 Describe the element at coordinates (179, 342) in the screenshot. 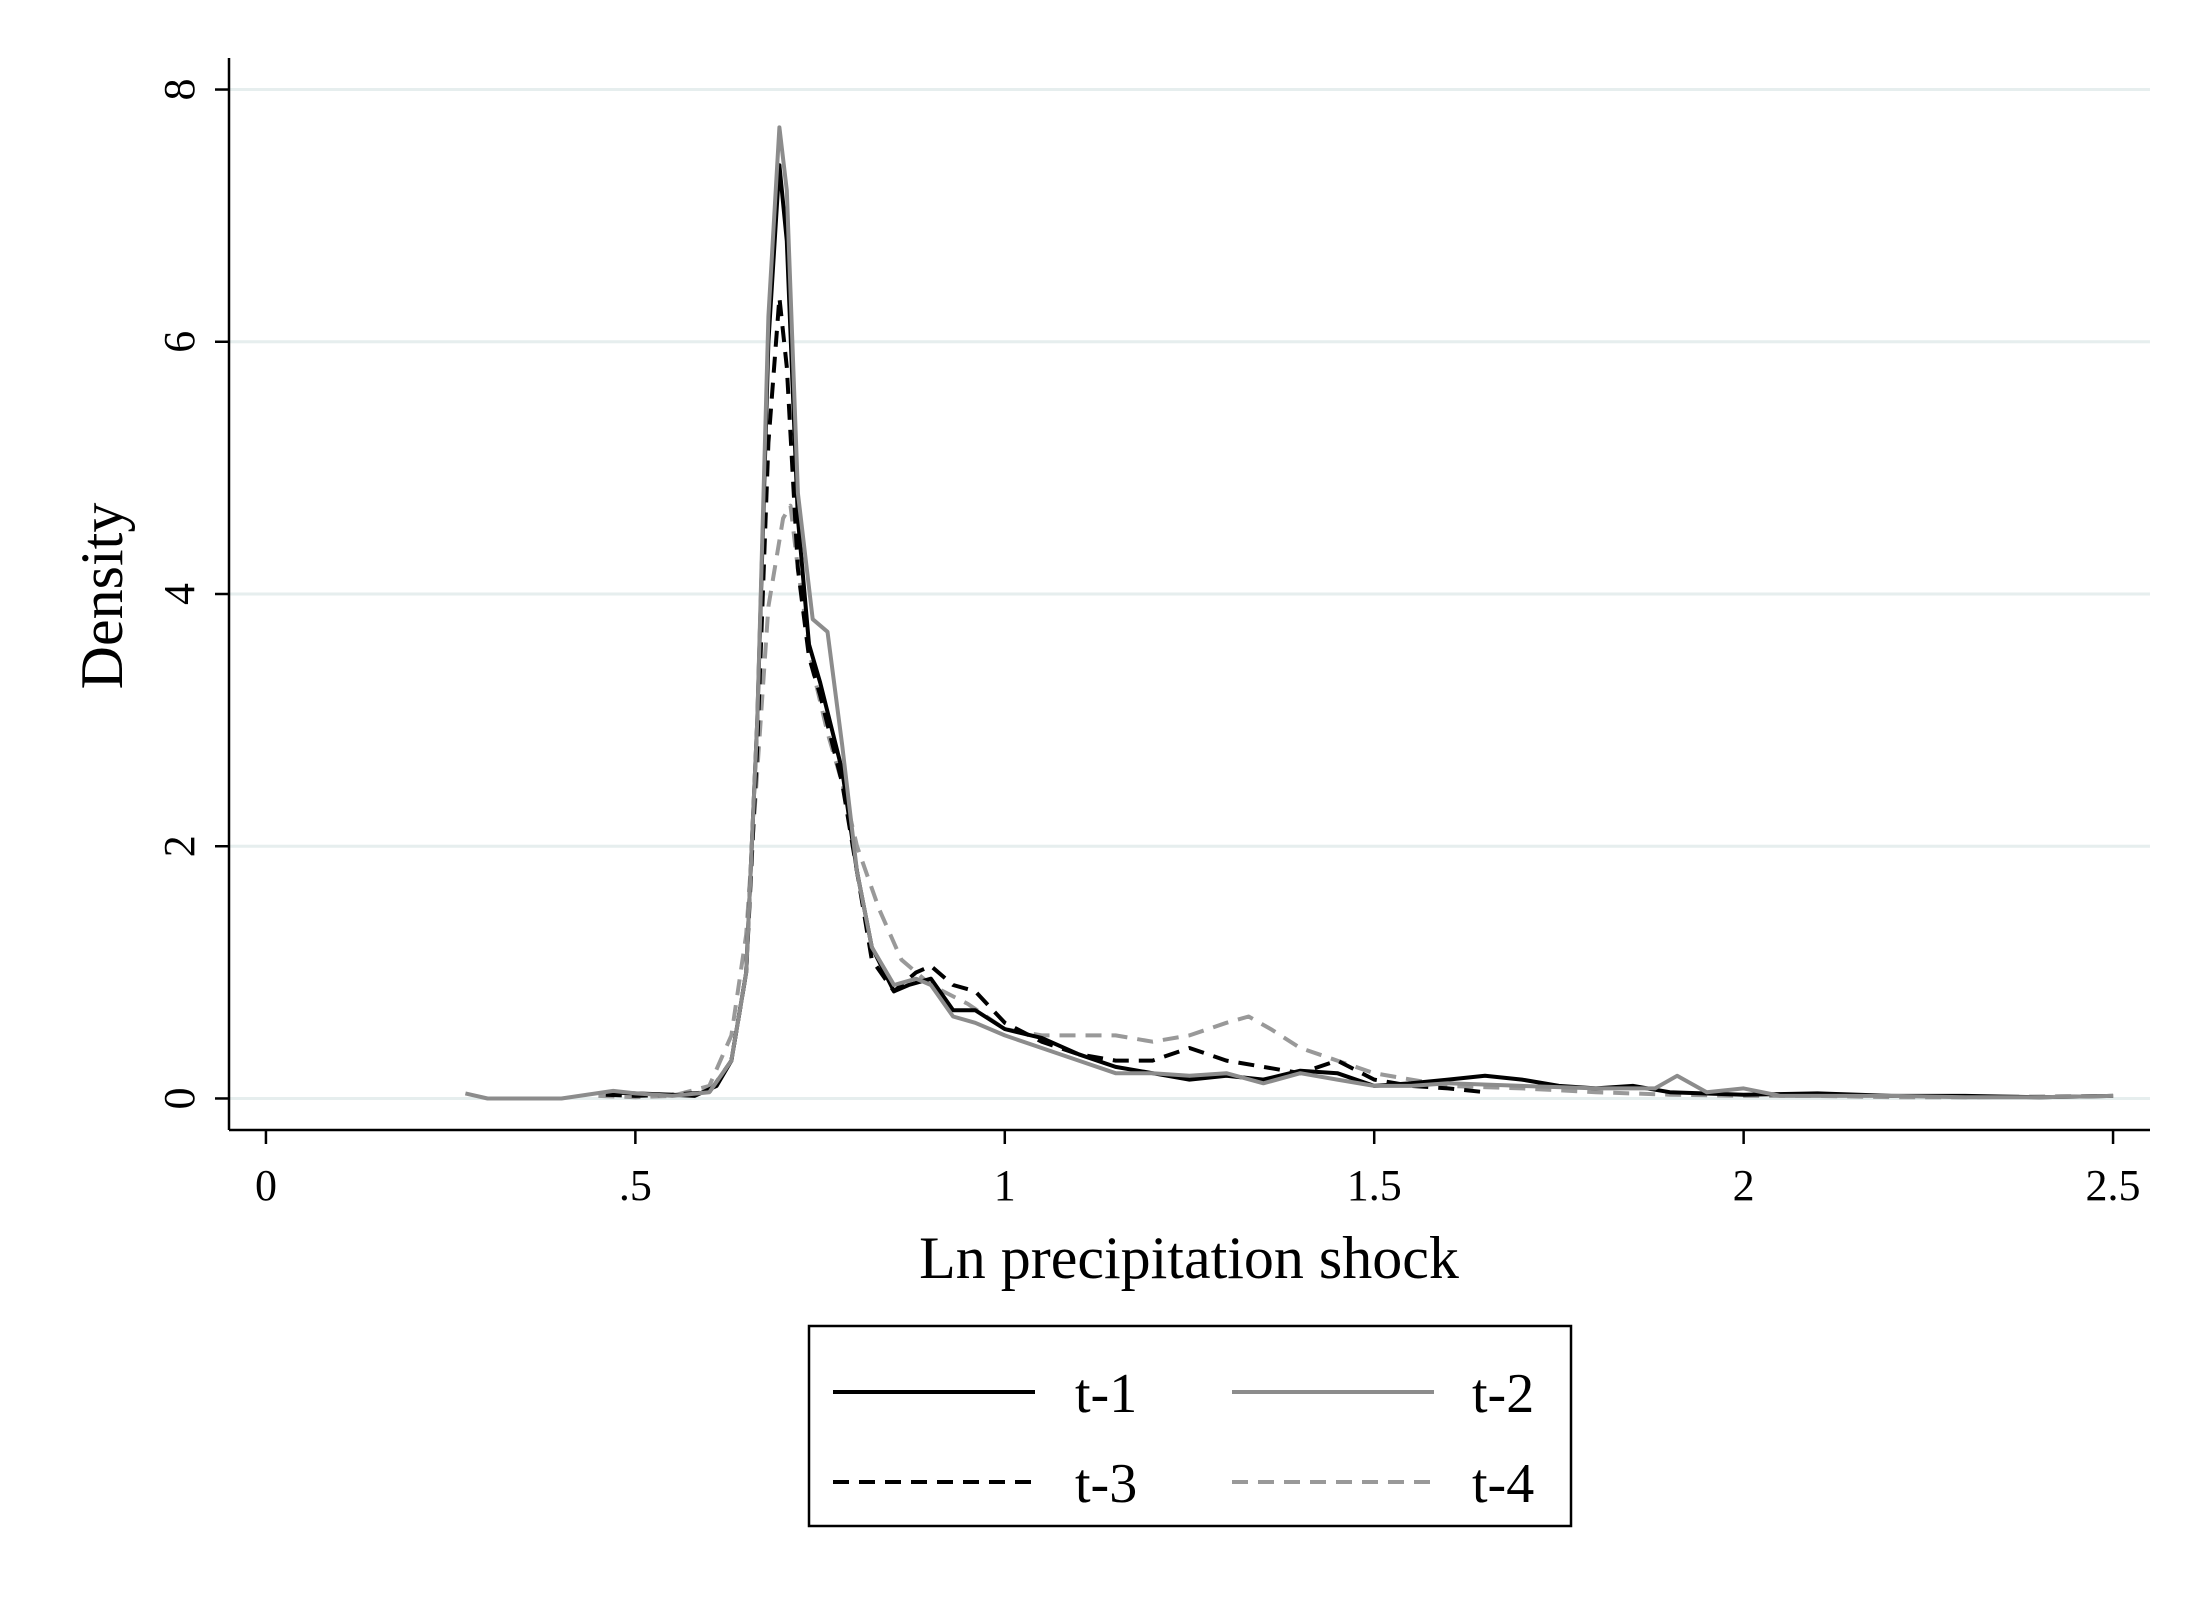

I see `y-tick-label: 6` at that location.